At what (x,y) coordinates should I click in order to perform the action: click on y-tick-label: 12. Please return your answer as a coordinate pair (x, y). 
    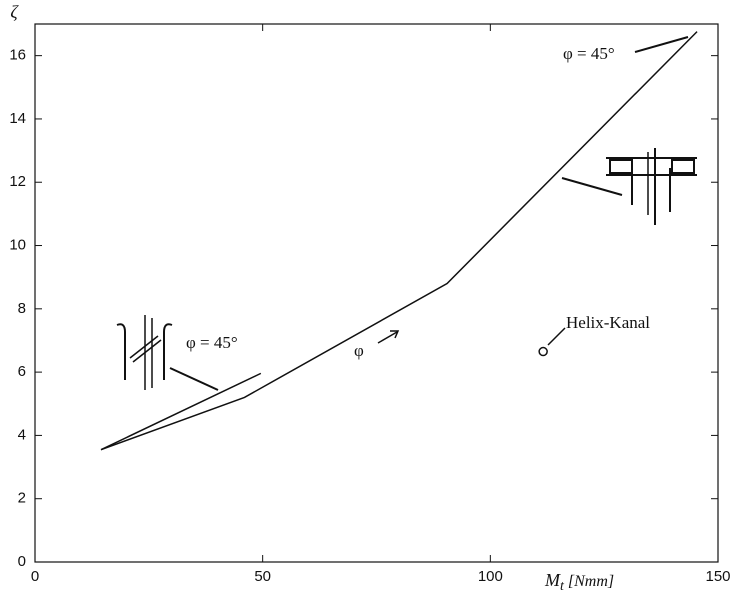
    Looking at the image, I should click on (17, 181).